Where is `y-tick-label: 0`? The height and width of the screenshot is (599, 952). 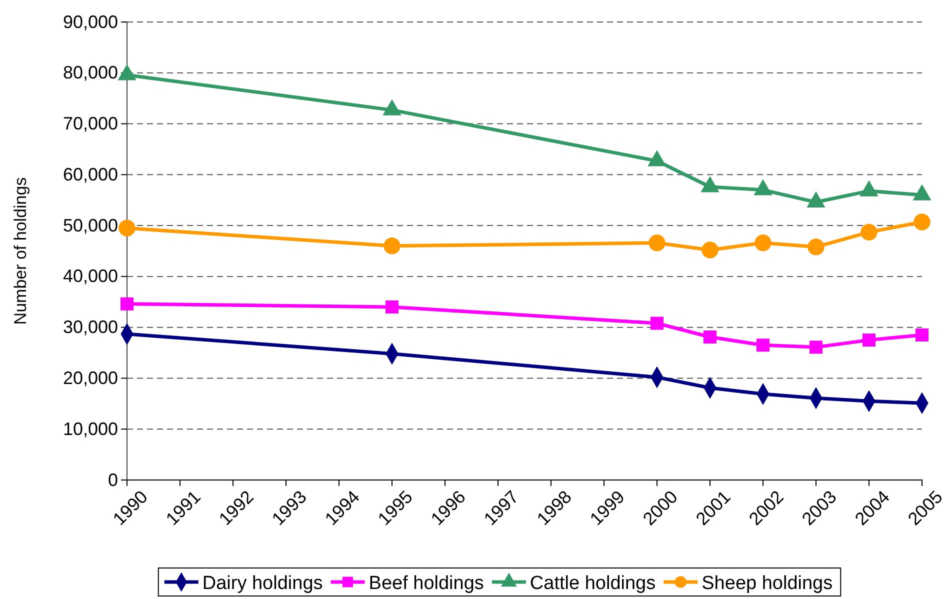
y-tick-label: 0 is located at coordinates (113, 480).